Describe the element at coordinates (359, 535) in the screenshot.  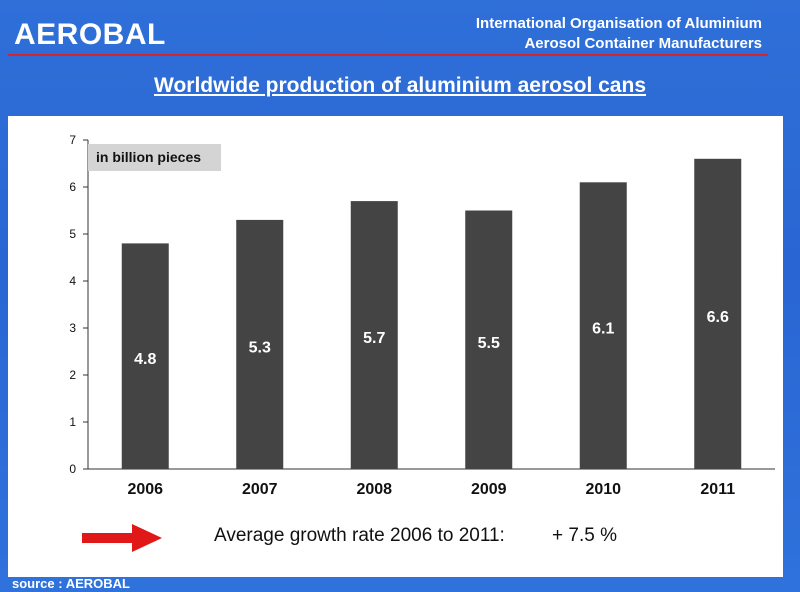
I see `growth-rate-label: Average growth rate 2006 to 2011:` at that location.